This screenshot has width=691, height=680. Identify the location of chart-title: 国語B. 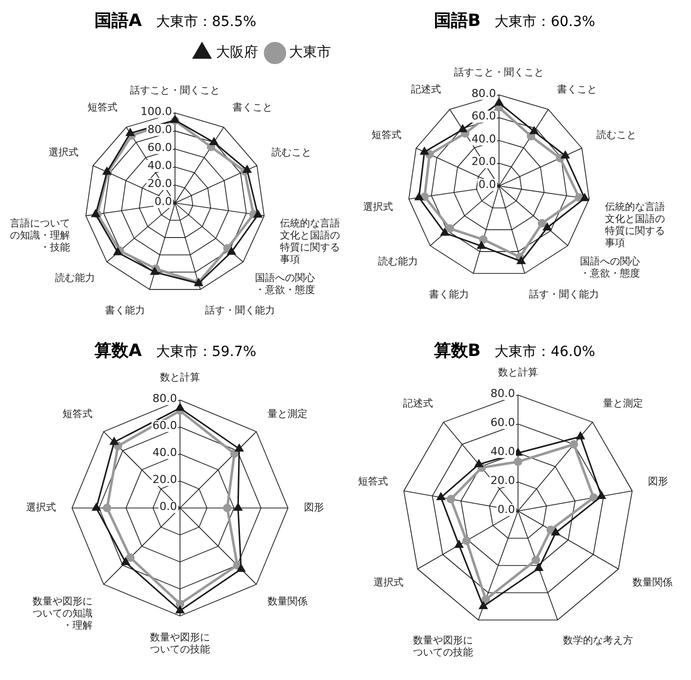
(457, 21).